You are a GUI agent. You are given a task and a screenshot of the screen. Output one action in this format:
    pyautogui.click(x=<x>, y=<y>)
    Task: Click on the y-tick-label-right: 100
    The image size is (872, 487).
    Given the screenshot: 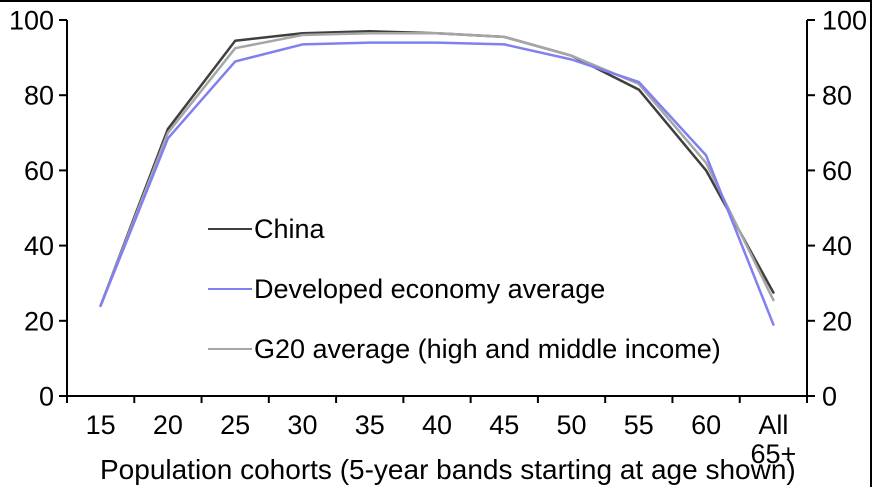 What is the action you would take?
    pyautogui.click(x=844, y=21)
    